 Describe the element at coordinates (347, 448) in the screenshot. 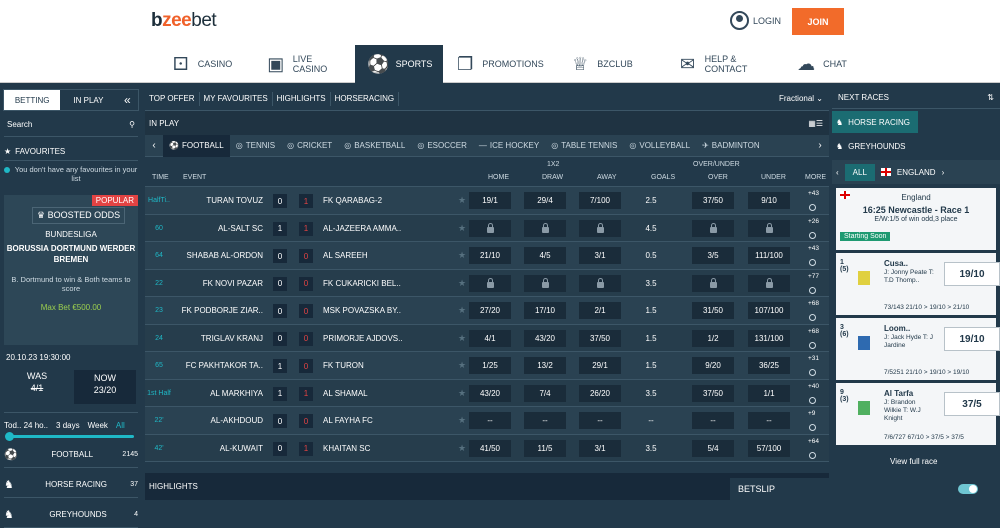

I see `away-team: KHAITAN SC` at that location.